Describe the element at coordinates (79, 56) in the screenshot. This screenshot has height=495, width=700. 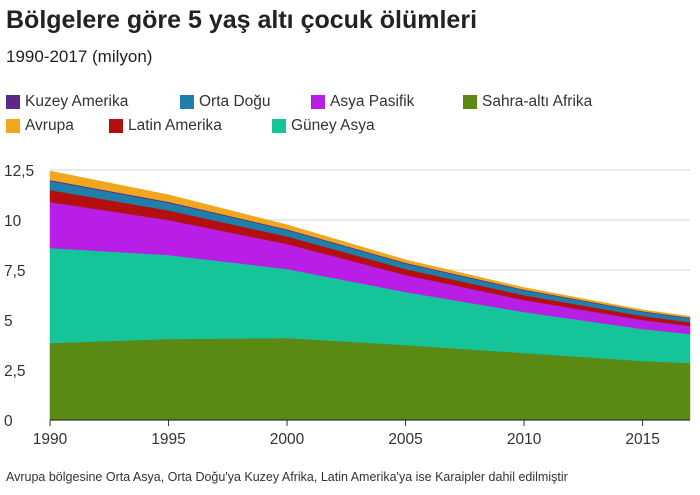
I see `chart-subtitle: 1990-2017 (milyon)` at that location.